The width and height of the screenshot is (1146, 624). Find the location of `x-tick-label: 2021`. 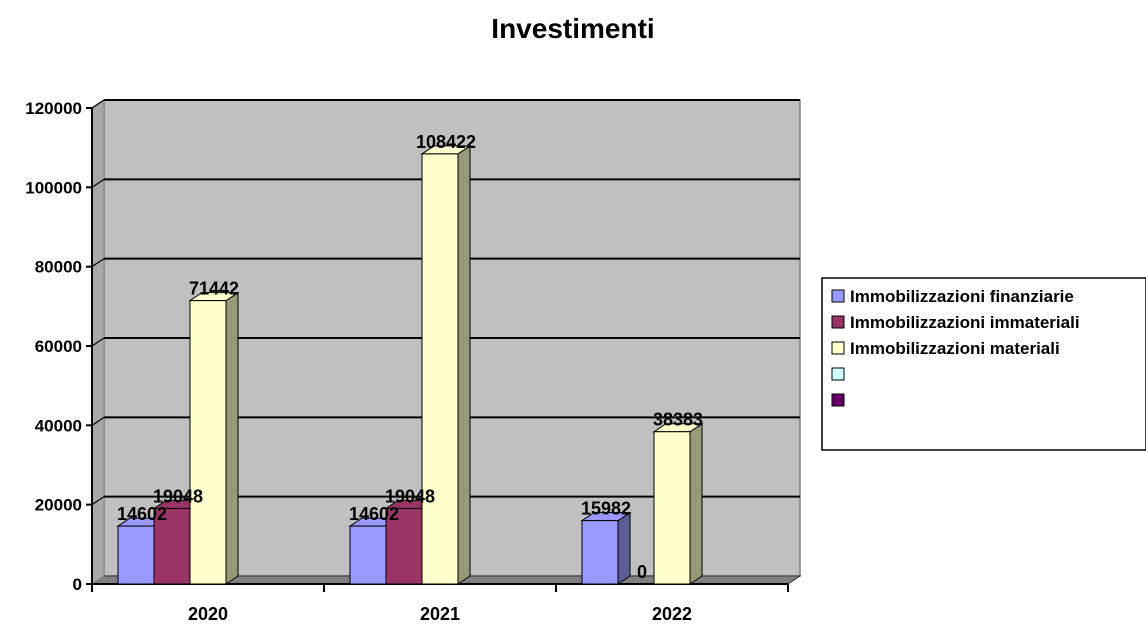

x-tick-label: 2021 is located at coordinates (440, 614).